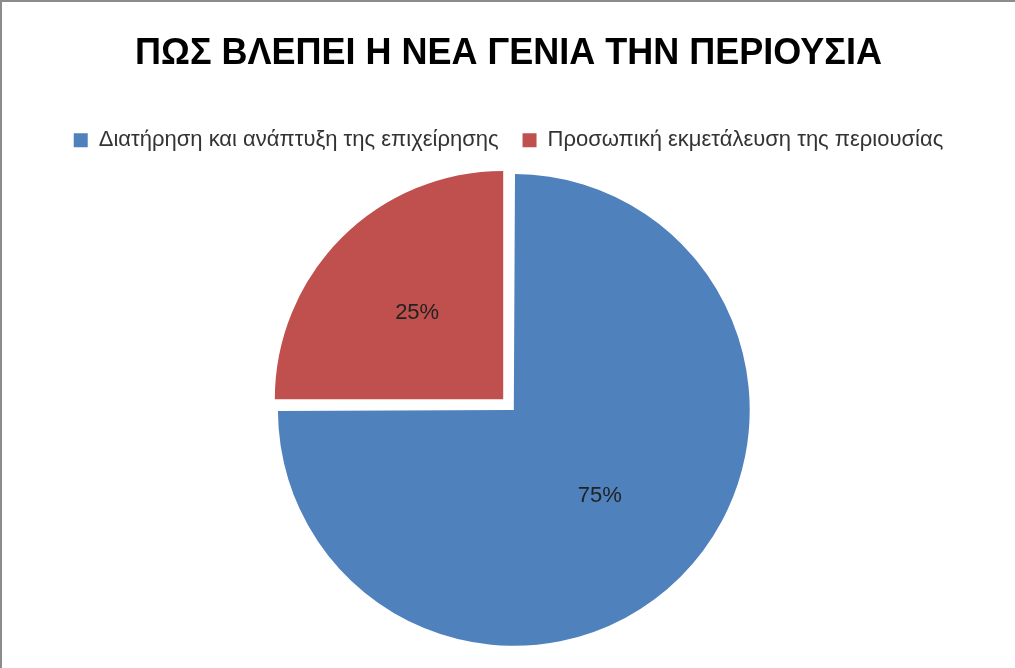  What do you see at coordinates (508, 51) in the screenshot?
I see `chart-title: ΠΩΣ ΒΛΕΠΕΙ Η ΝΕΑ ΓΕΝΙΑ ΤΗΝ ΠΕΡΙΟΥΣΙΑ` at bounding box center [508, 51].